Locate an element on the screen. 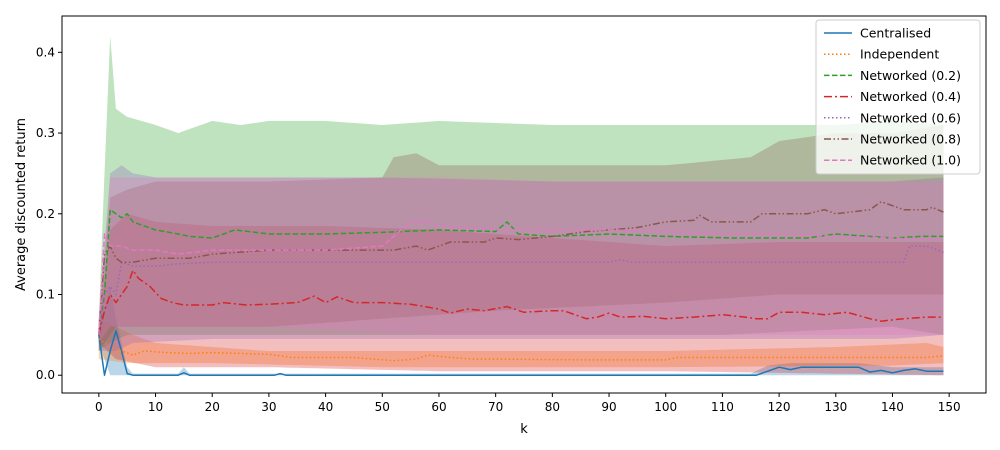 Image resolution: width=1000 pixels, height=450 pixels. x-tick-label: 140 is located at coordinates (892, 407).